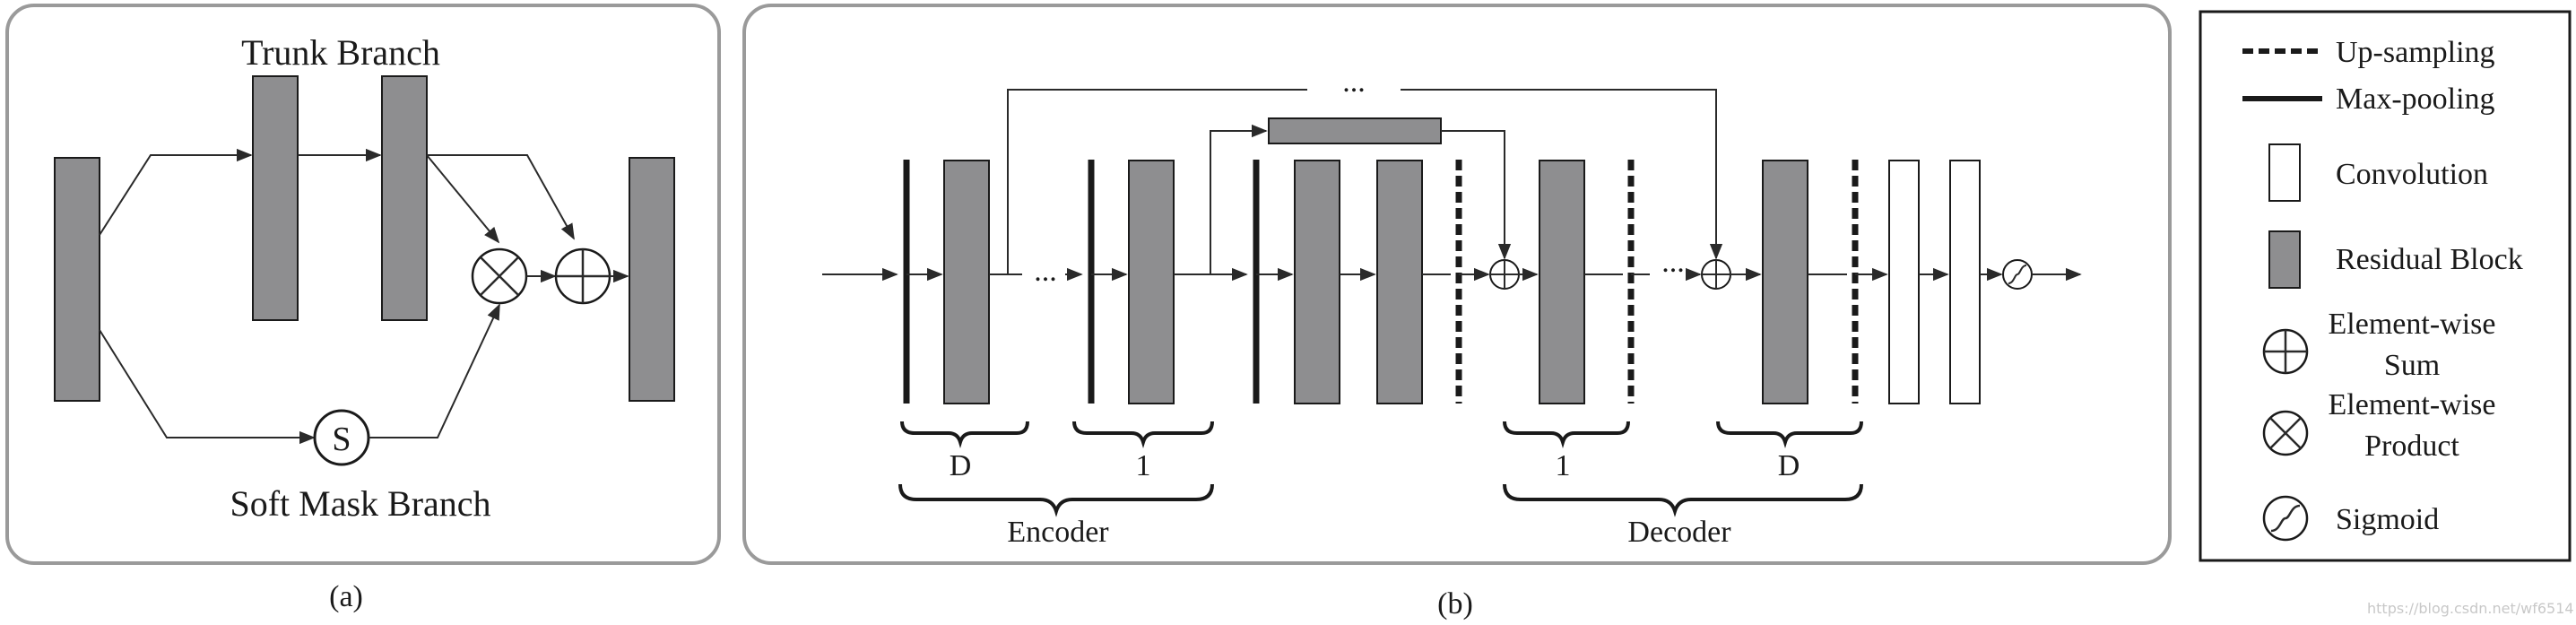  I want to click on circle-times-icon, so click(2285, 433).